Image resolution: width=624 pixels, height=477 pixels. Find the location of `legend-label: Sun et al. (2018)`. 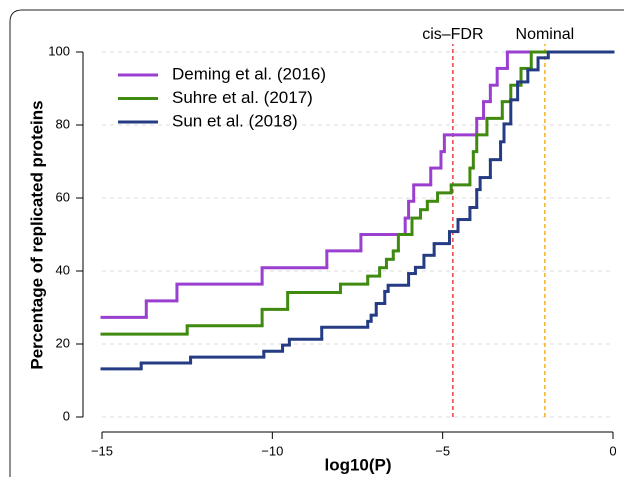

legend-label: Sun et al. (2018) is located at coordinates (235, 120).